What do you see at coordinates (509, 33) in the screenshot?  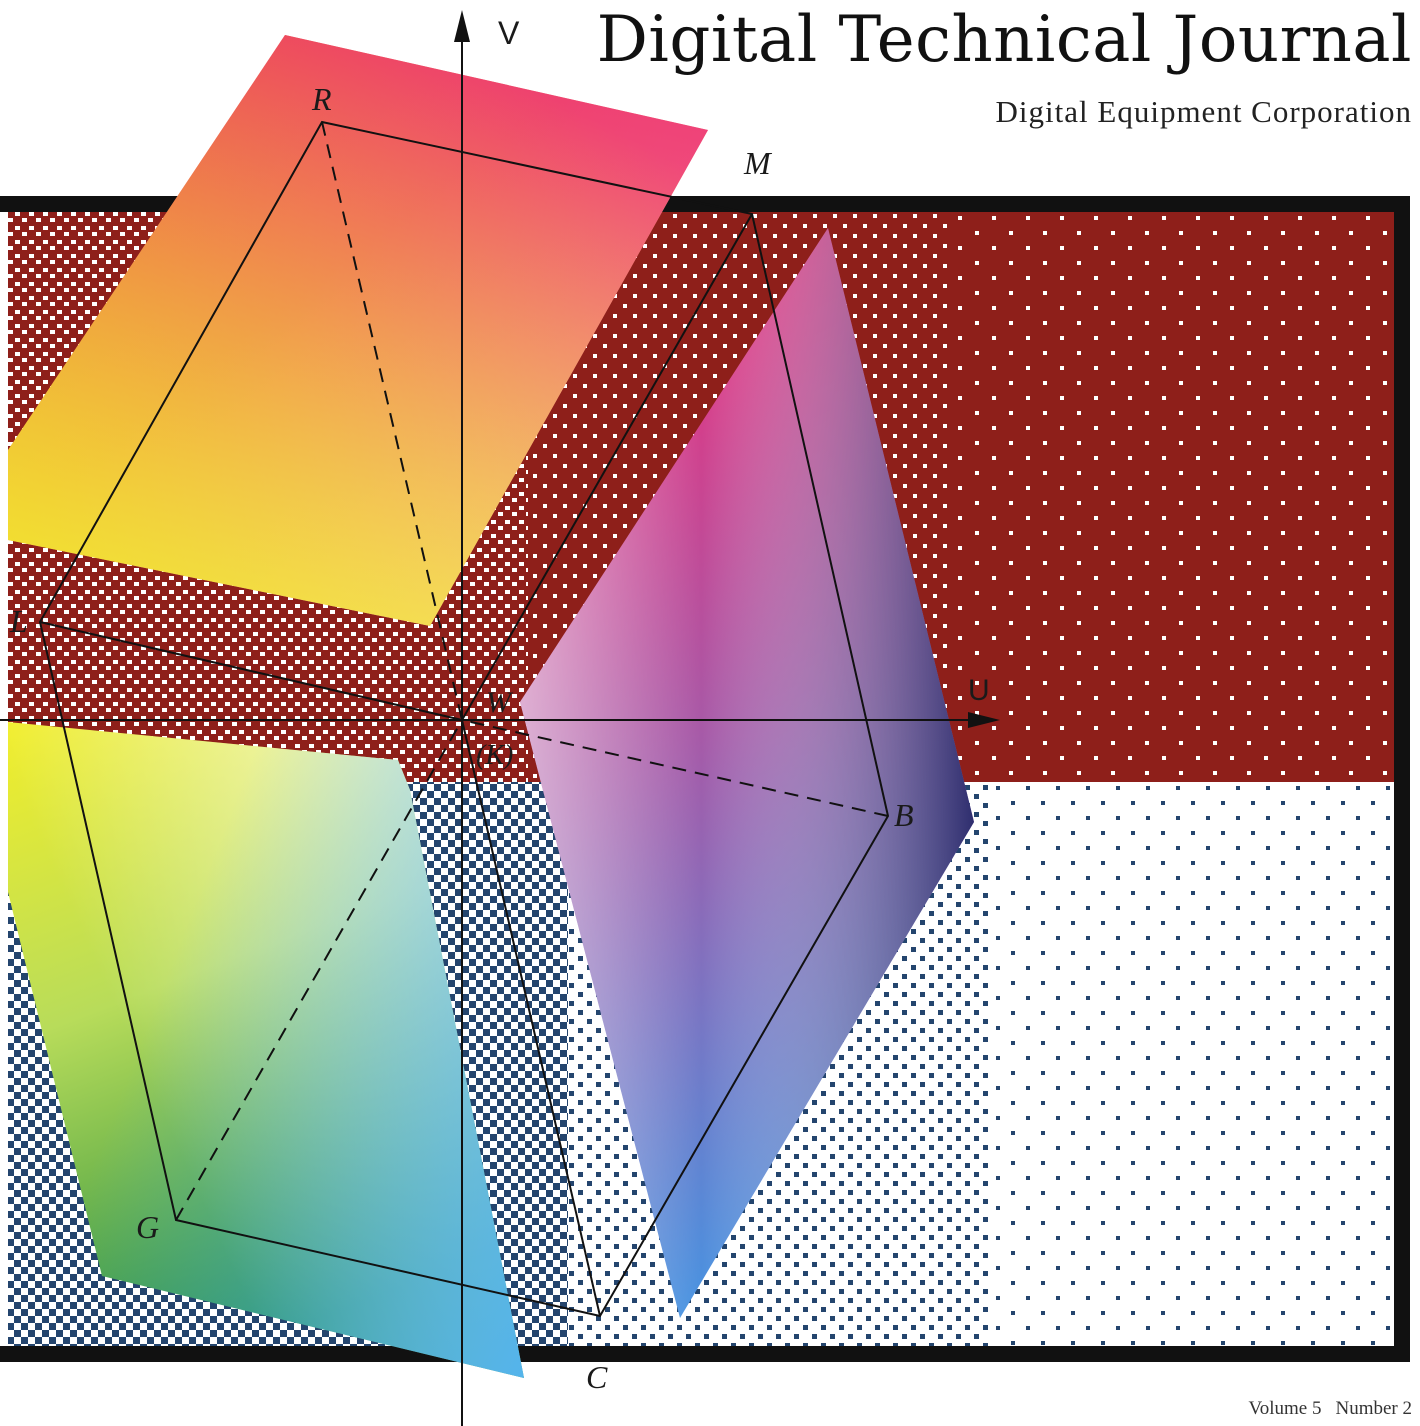 I see `v-axis-label: V` at bounding box center [509, 33].